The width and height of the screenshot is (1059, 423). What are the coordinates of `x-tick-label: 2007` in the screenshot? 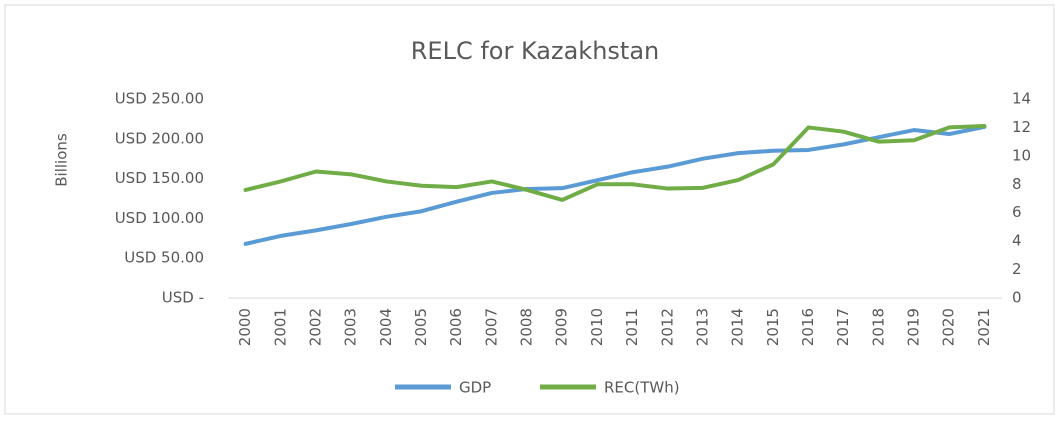 It's located at (491, 327).